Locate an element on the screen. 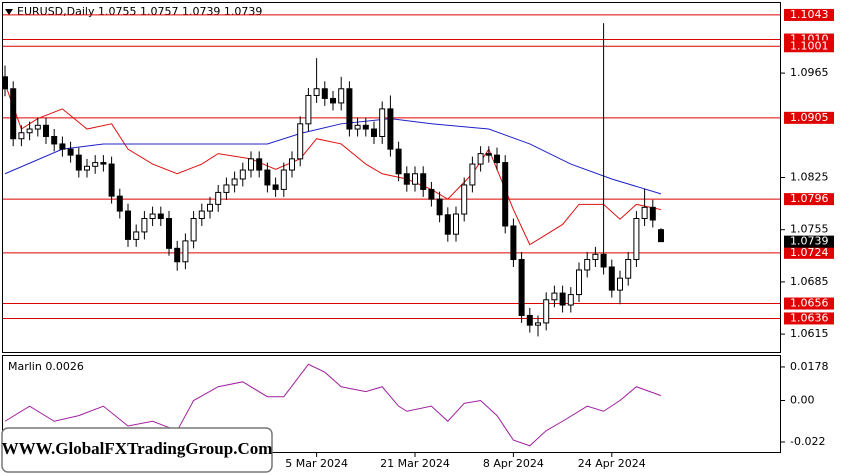  indicator-tick-label: 0.0178 is located at coordinates (809, 366).